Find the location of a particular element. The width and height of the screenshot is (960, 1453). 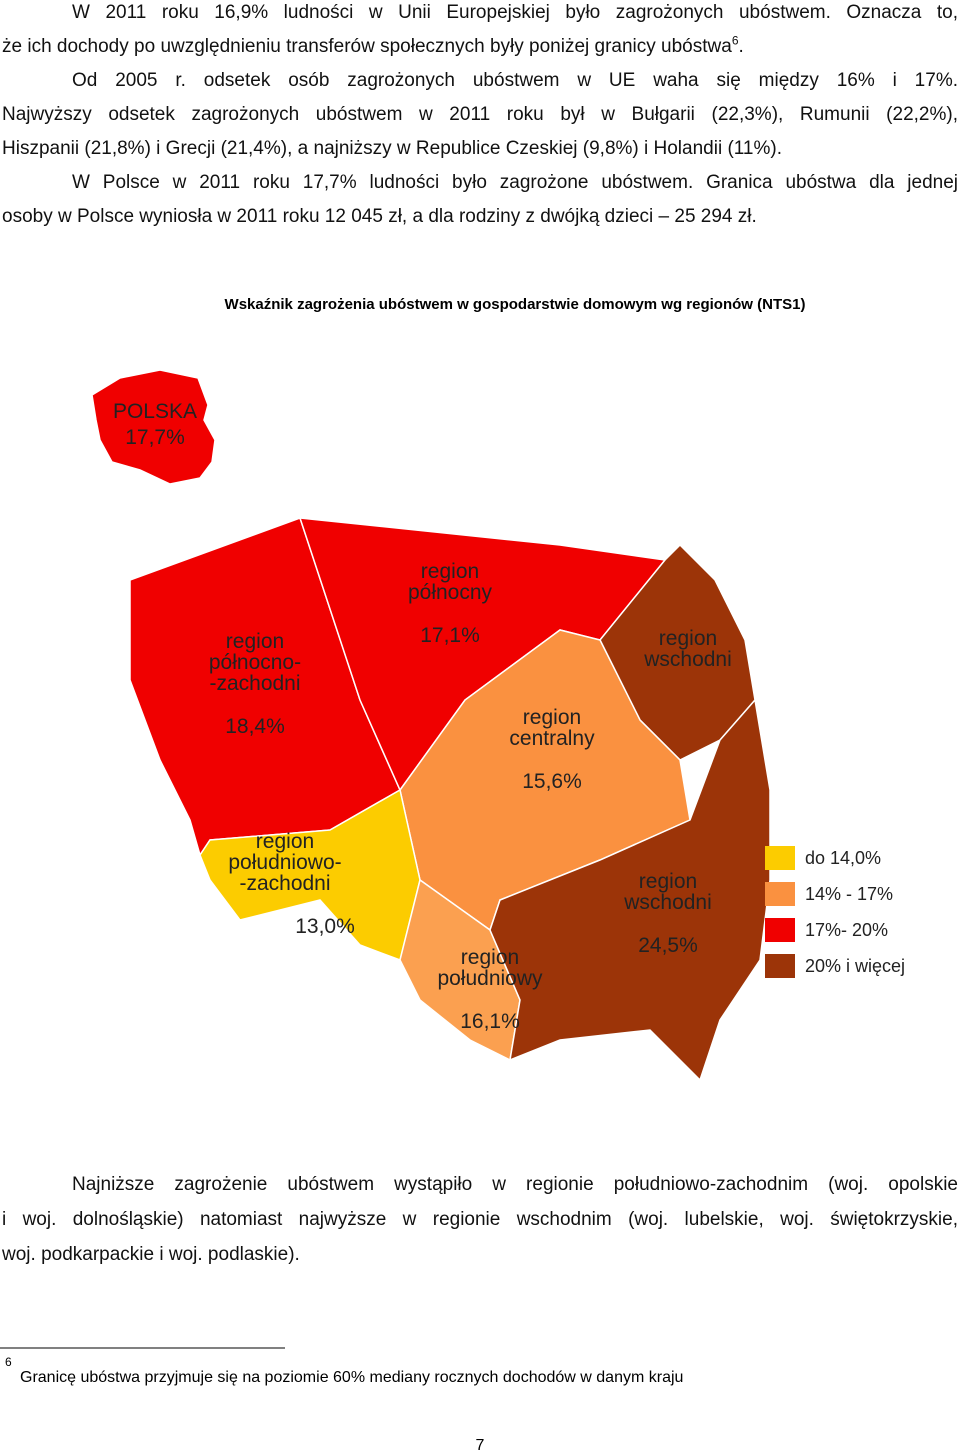

region-value: 17,1% is located at coordinates (450, 635).